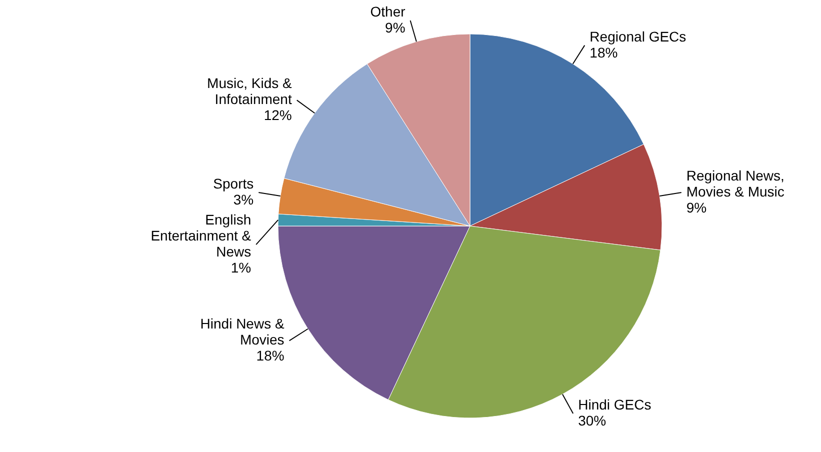  What do you see at coordinates (201, 236) in the screenshot?
I see `slice-label: English Entertainment & News` at bounding box center [201, 236].